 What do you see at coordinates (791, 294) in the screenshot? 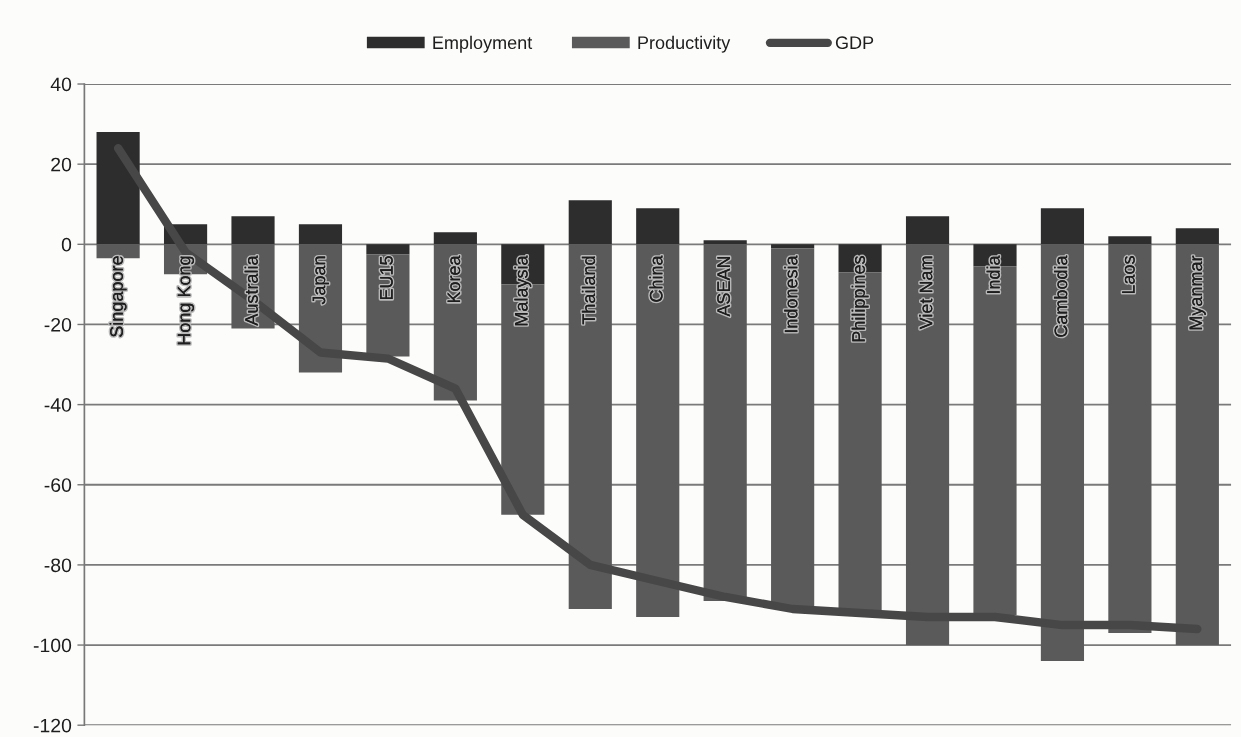
I see `x-tick-label: Indonesia` at bounding box center [791, 294].